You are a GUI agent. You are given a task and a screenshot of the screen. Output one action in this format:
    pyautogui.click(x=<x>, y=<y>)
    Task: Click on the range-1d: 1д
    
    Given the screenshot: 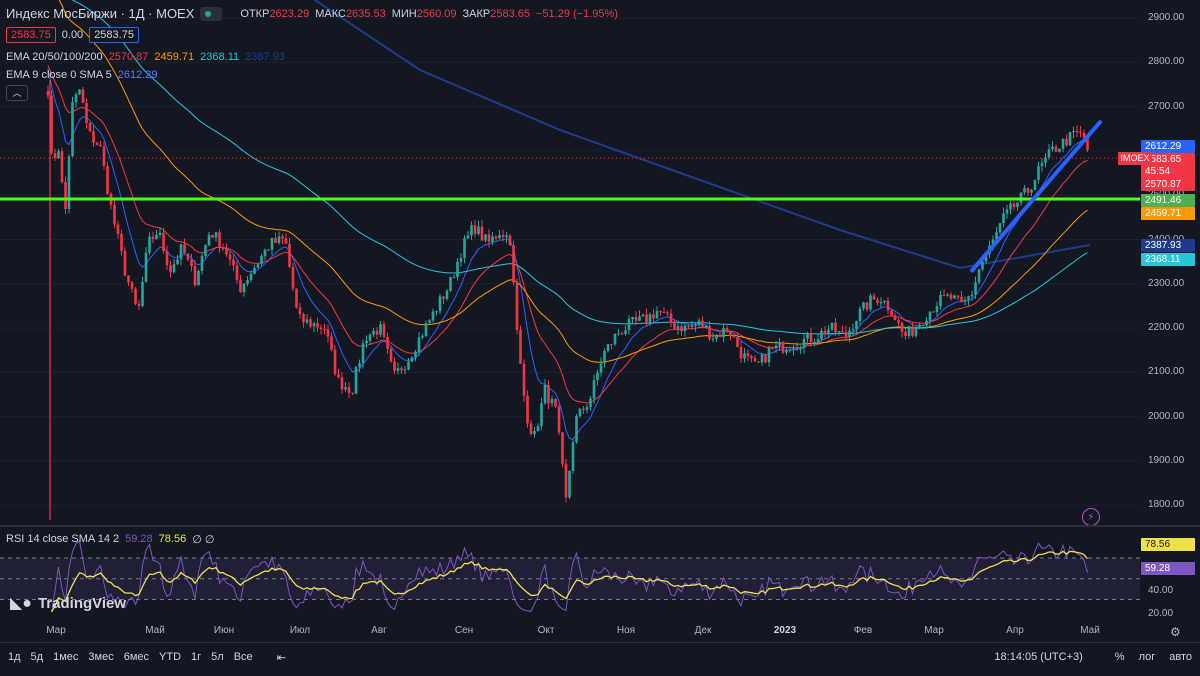 What is the action you would take?
    pyautogui.click(x=14, y=657)
    